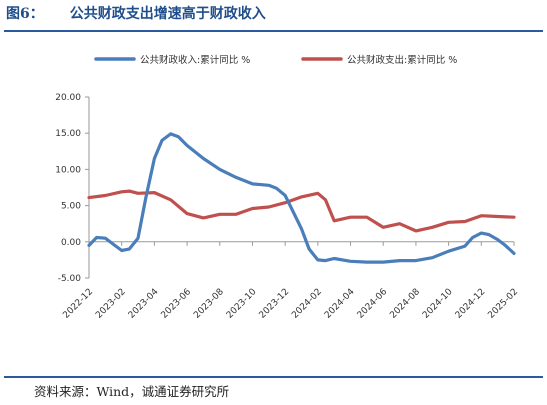  Describe the element at coordinates (68, 98) in the screenshot. I see `y-tick-label: 20.00` at that location.